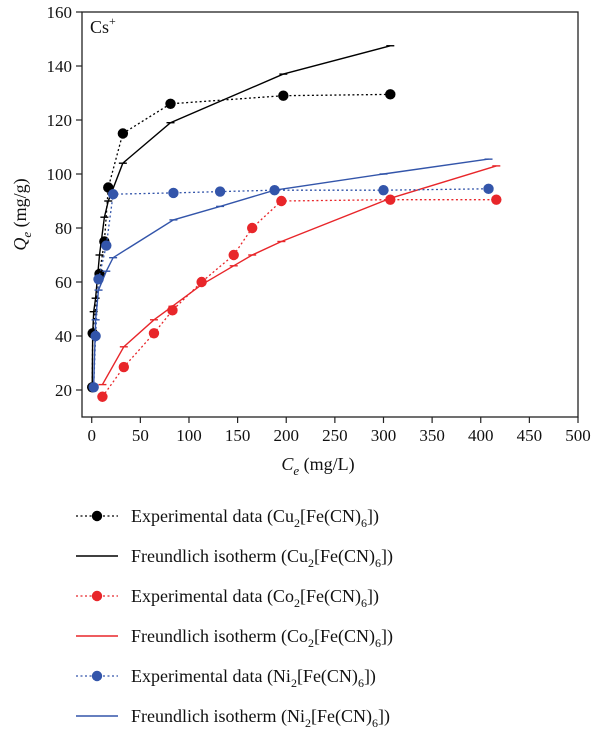 The image size is (600, 738). I want to click on x-tick-label: 150, so click(238, 435).